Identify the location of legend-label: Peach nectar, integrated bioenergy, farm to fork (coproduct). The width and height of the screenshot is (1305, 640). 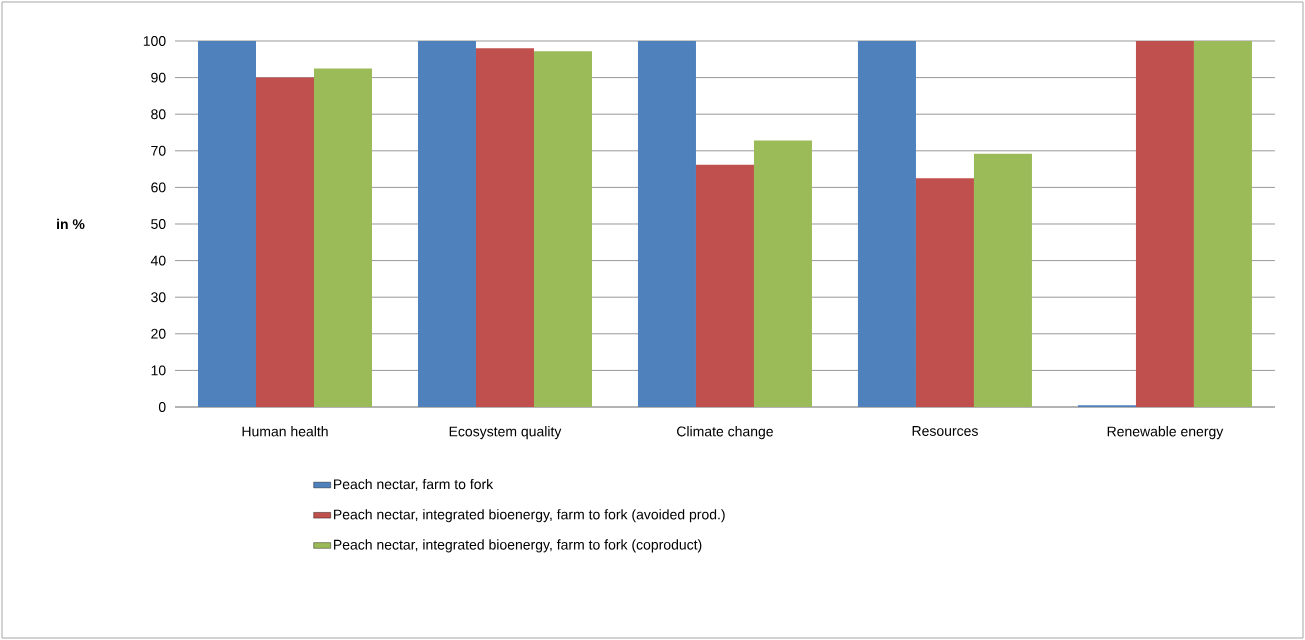
(518, 546).